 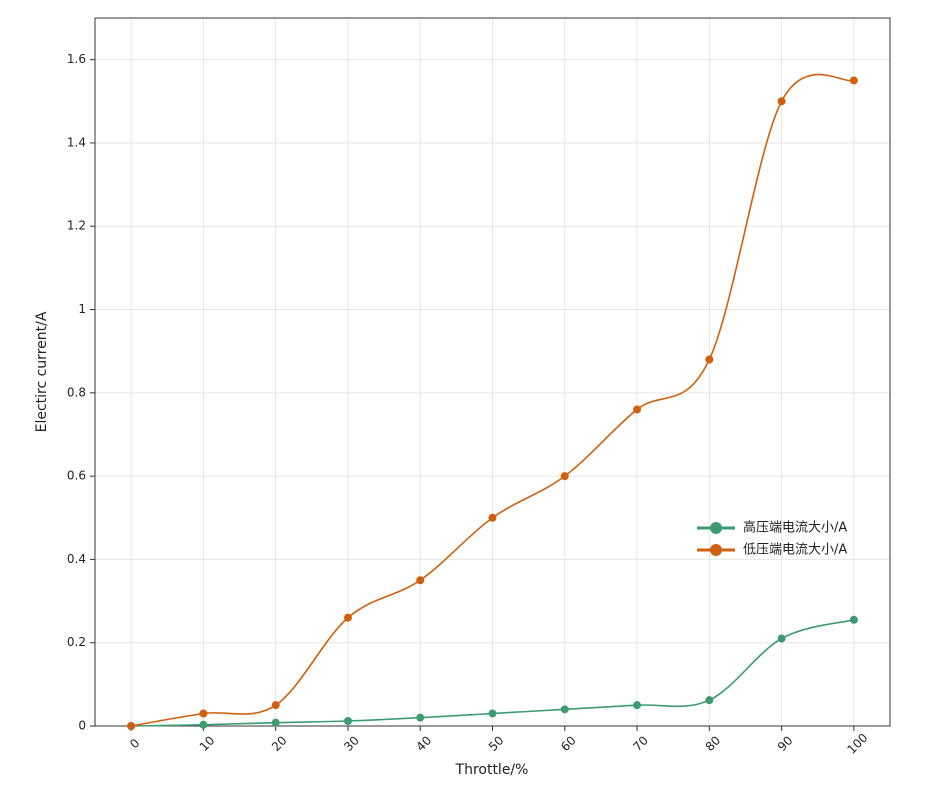 I want to click on x-axis-title: Throttle/%, so click(x=492, y=770).